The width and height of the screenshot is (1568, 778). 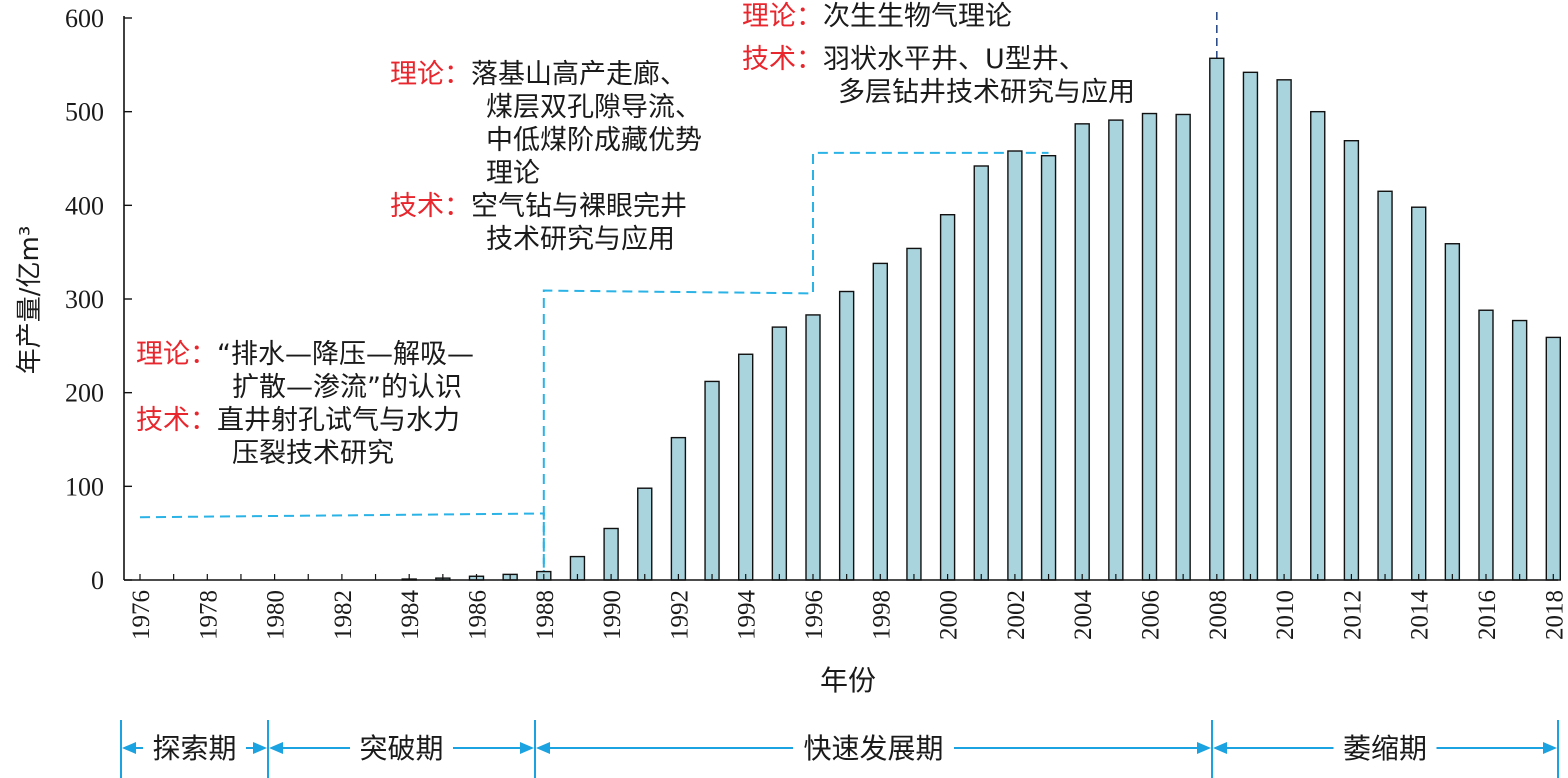 What do you see at coordinates (1183, 347) in the screenshot?
I see `bar-2007` at bounding box center [1183, 347].